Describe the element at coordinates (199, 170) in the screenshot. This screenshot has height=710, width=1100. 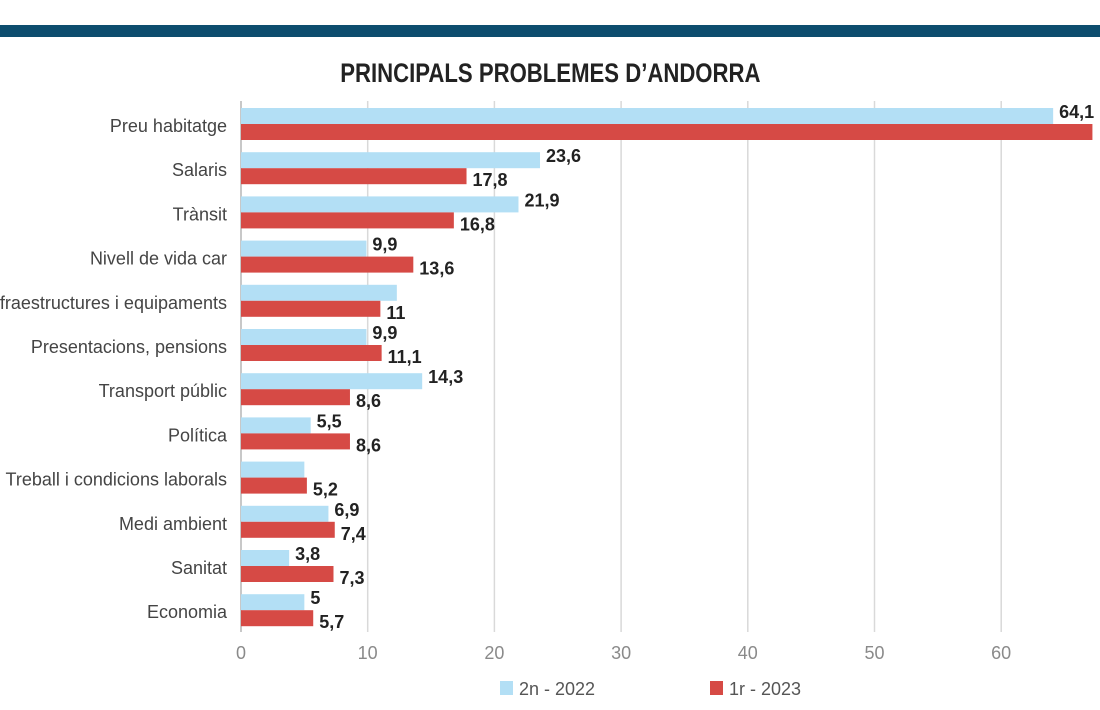
I see `category-label: Salaris` at that location.